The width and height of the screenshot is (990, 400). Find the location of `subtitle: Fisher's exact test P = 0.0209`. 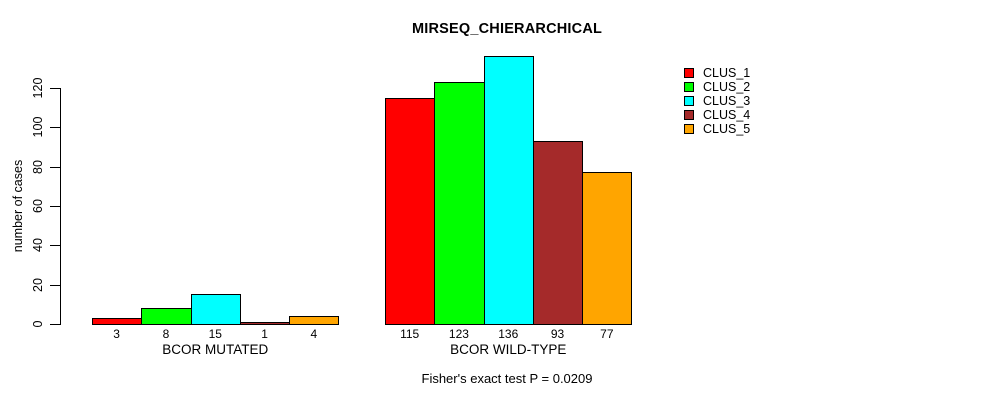

subtitle: Fisher's exact test P = 0.0209 is located at coordinates (507, 378).